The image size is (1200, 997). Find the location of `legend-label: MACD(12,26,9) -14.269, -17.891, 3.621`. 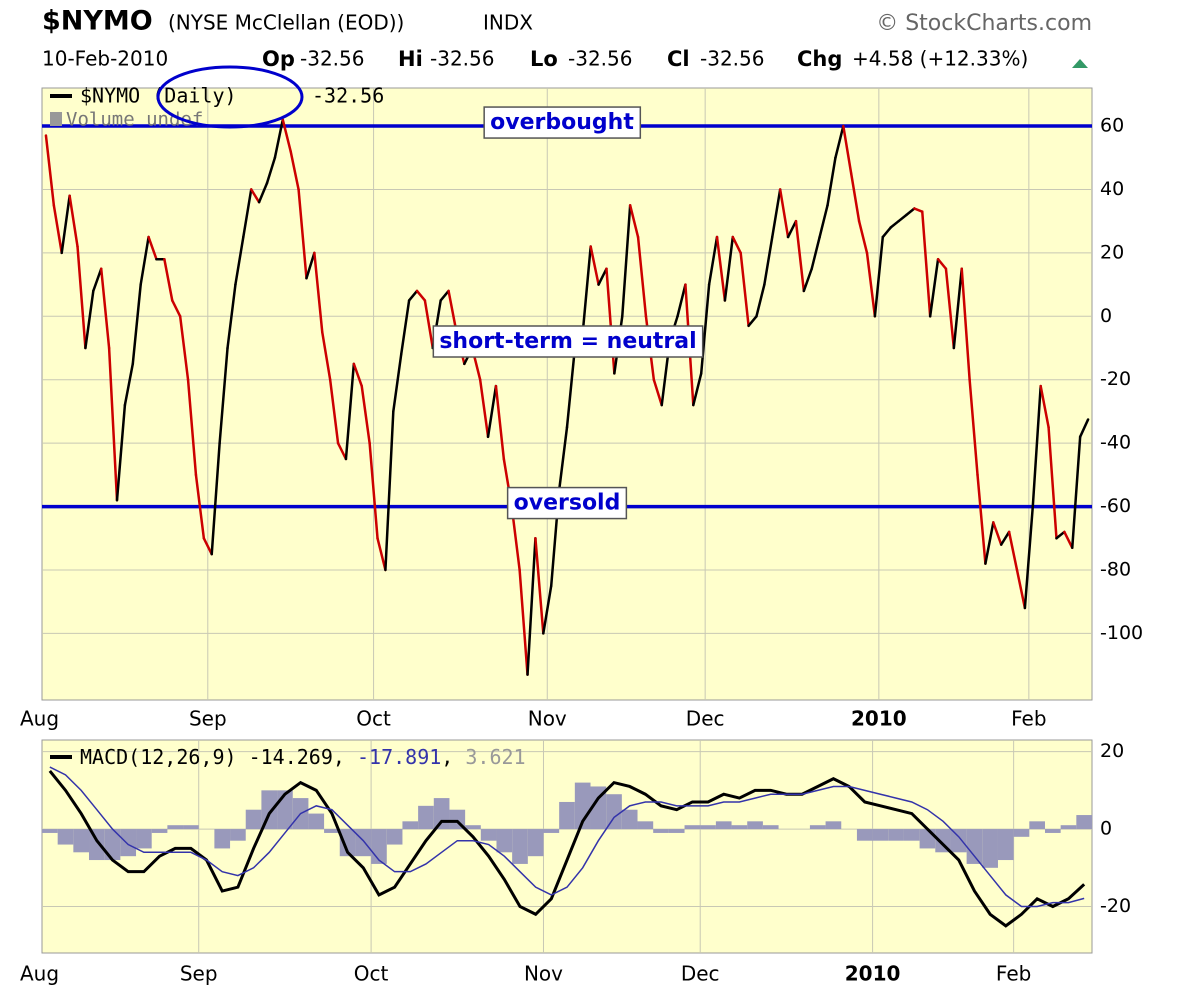

legend-label: MACD(12,26,9) -14.269, -17.891, 3.621 is located at coordinates (303, 757).